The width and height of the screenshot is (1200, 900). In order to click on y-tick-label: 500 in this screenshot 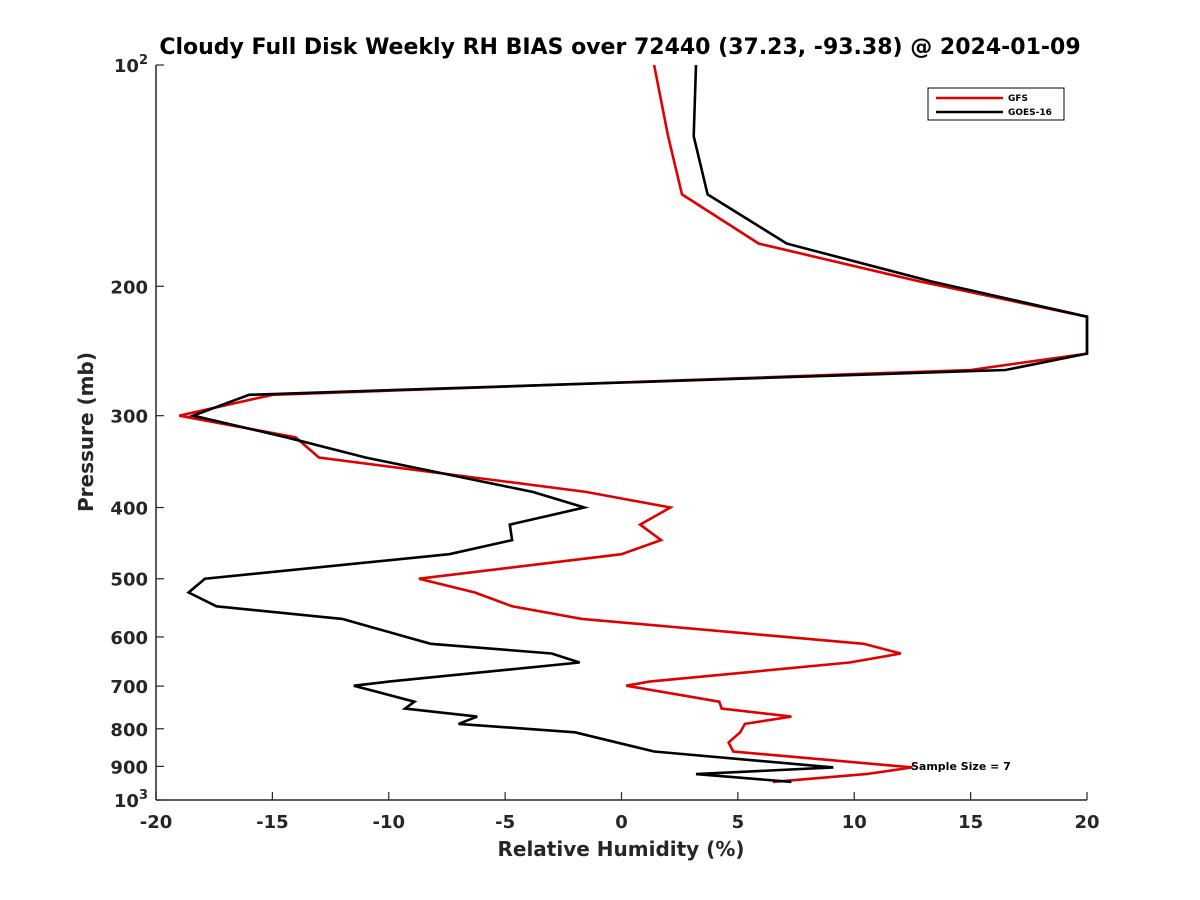, I will do `click(129, 580)`.